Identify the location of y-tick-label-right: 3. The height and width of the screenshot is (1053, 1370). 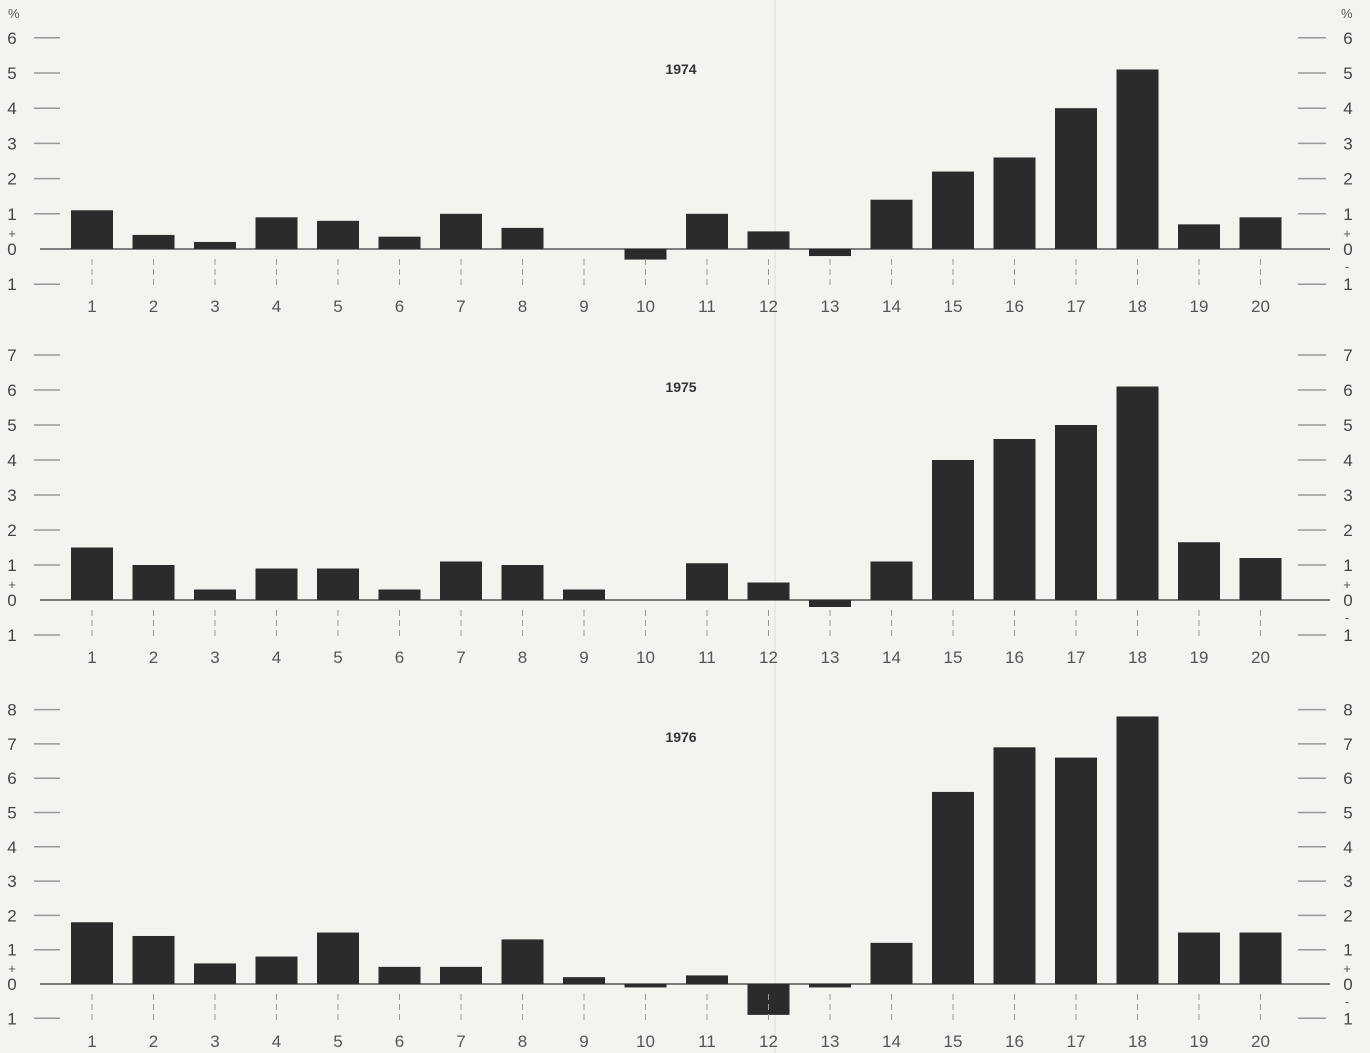
(1347, 495).